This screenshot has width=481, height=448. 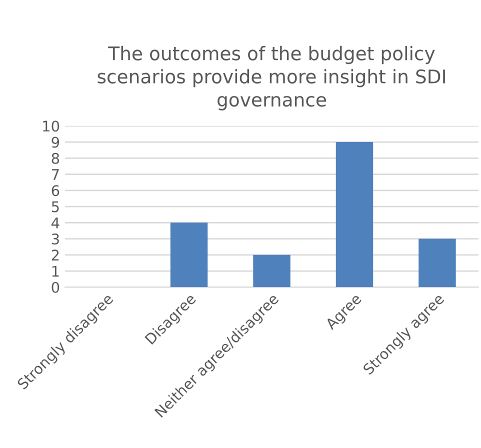 I want to click on y-tick-label: 9, so click(x=56, y=142).